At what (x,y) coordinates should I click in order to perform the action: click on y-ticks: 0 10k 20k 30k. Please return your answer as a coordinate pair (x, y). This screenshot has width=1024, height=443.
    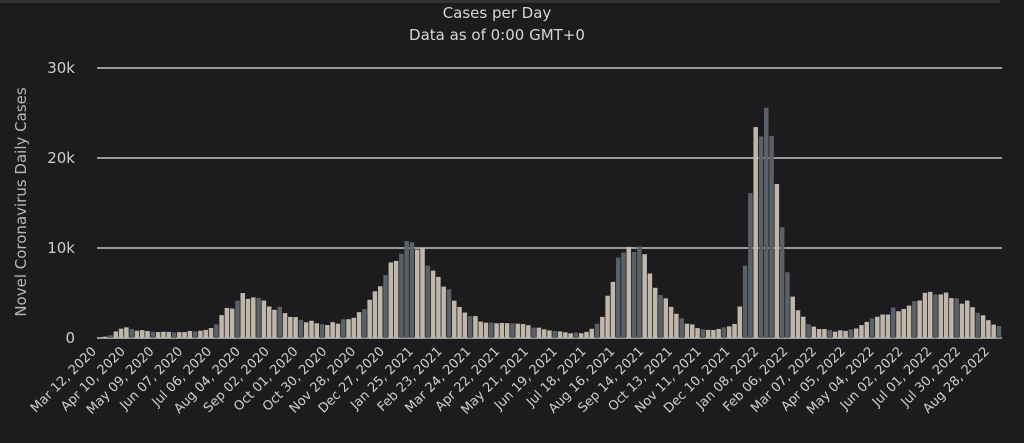
    Looking at the image, I should click on (61, 203).